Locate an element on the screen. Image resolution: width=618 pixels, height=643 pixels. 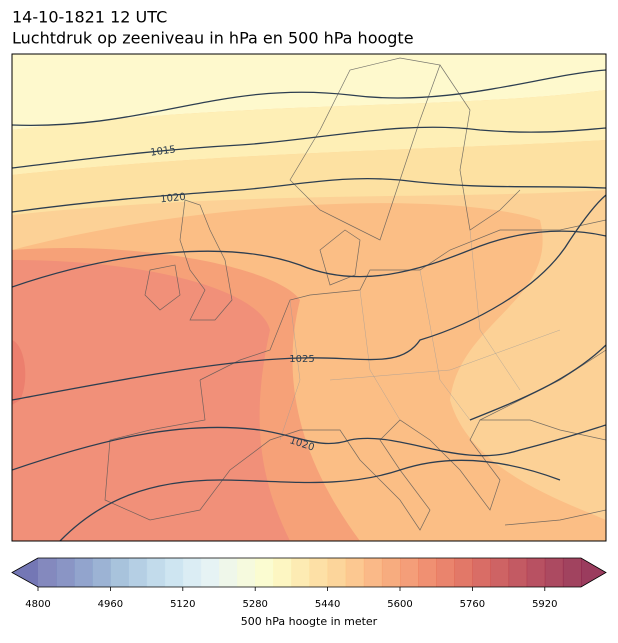
colorbar-extend-low is located at coordinates (25, 572).